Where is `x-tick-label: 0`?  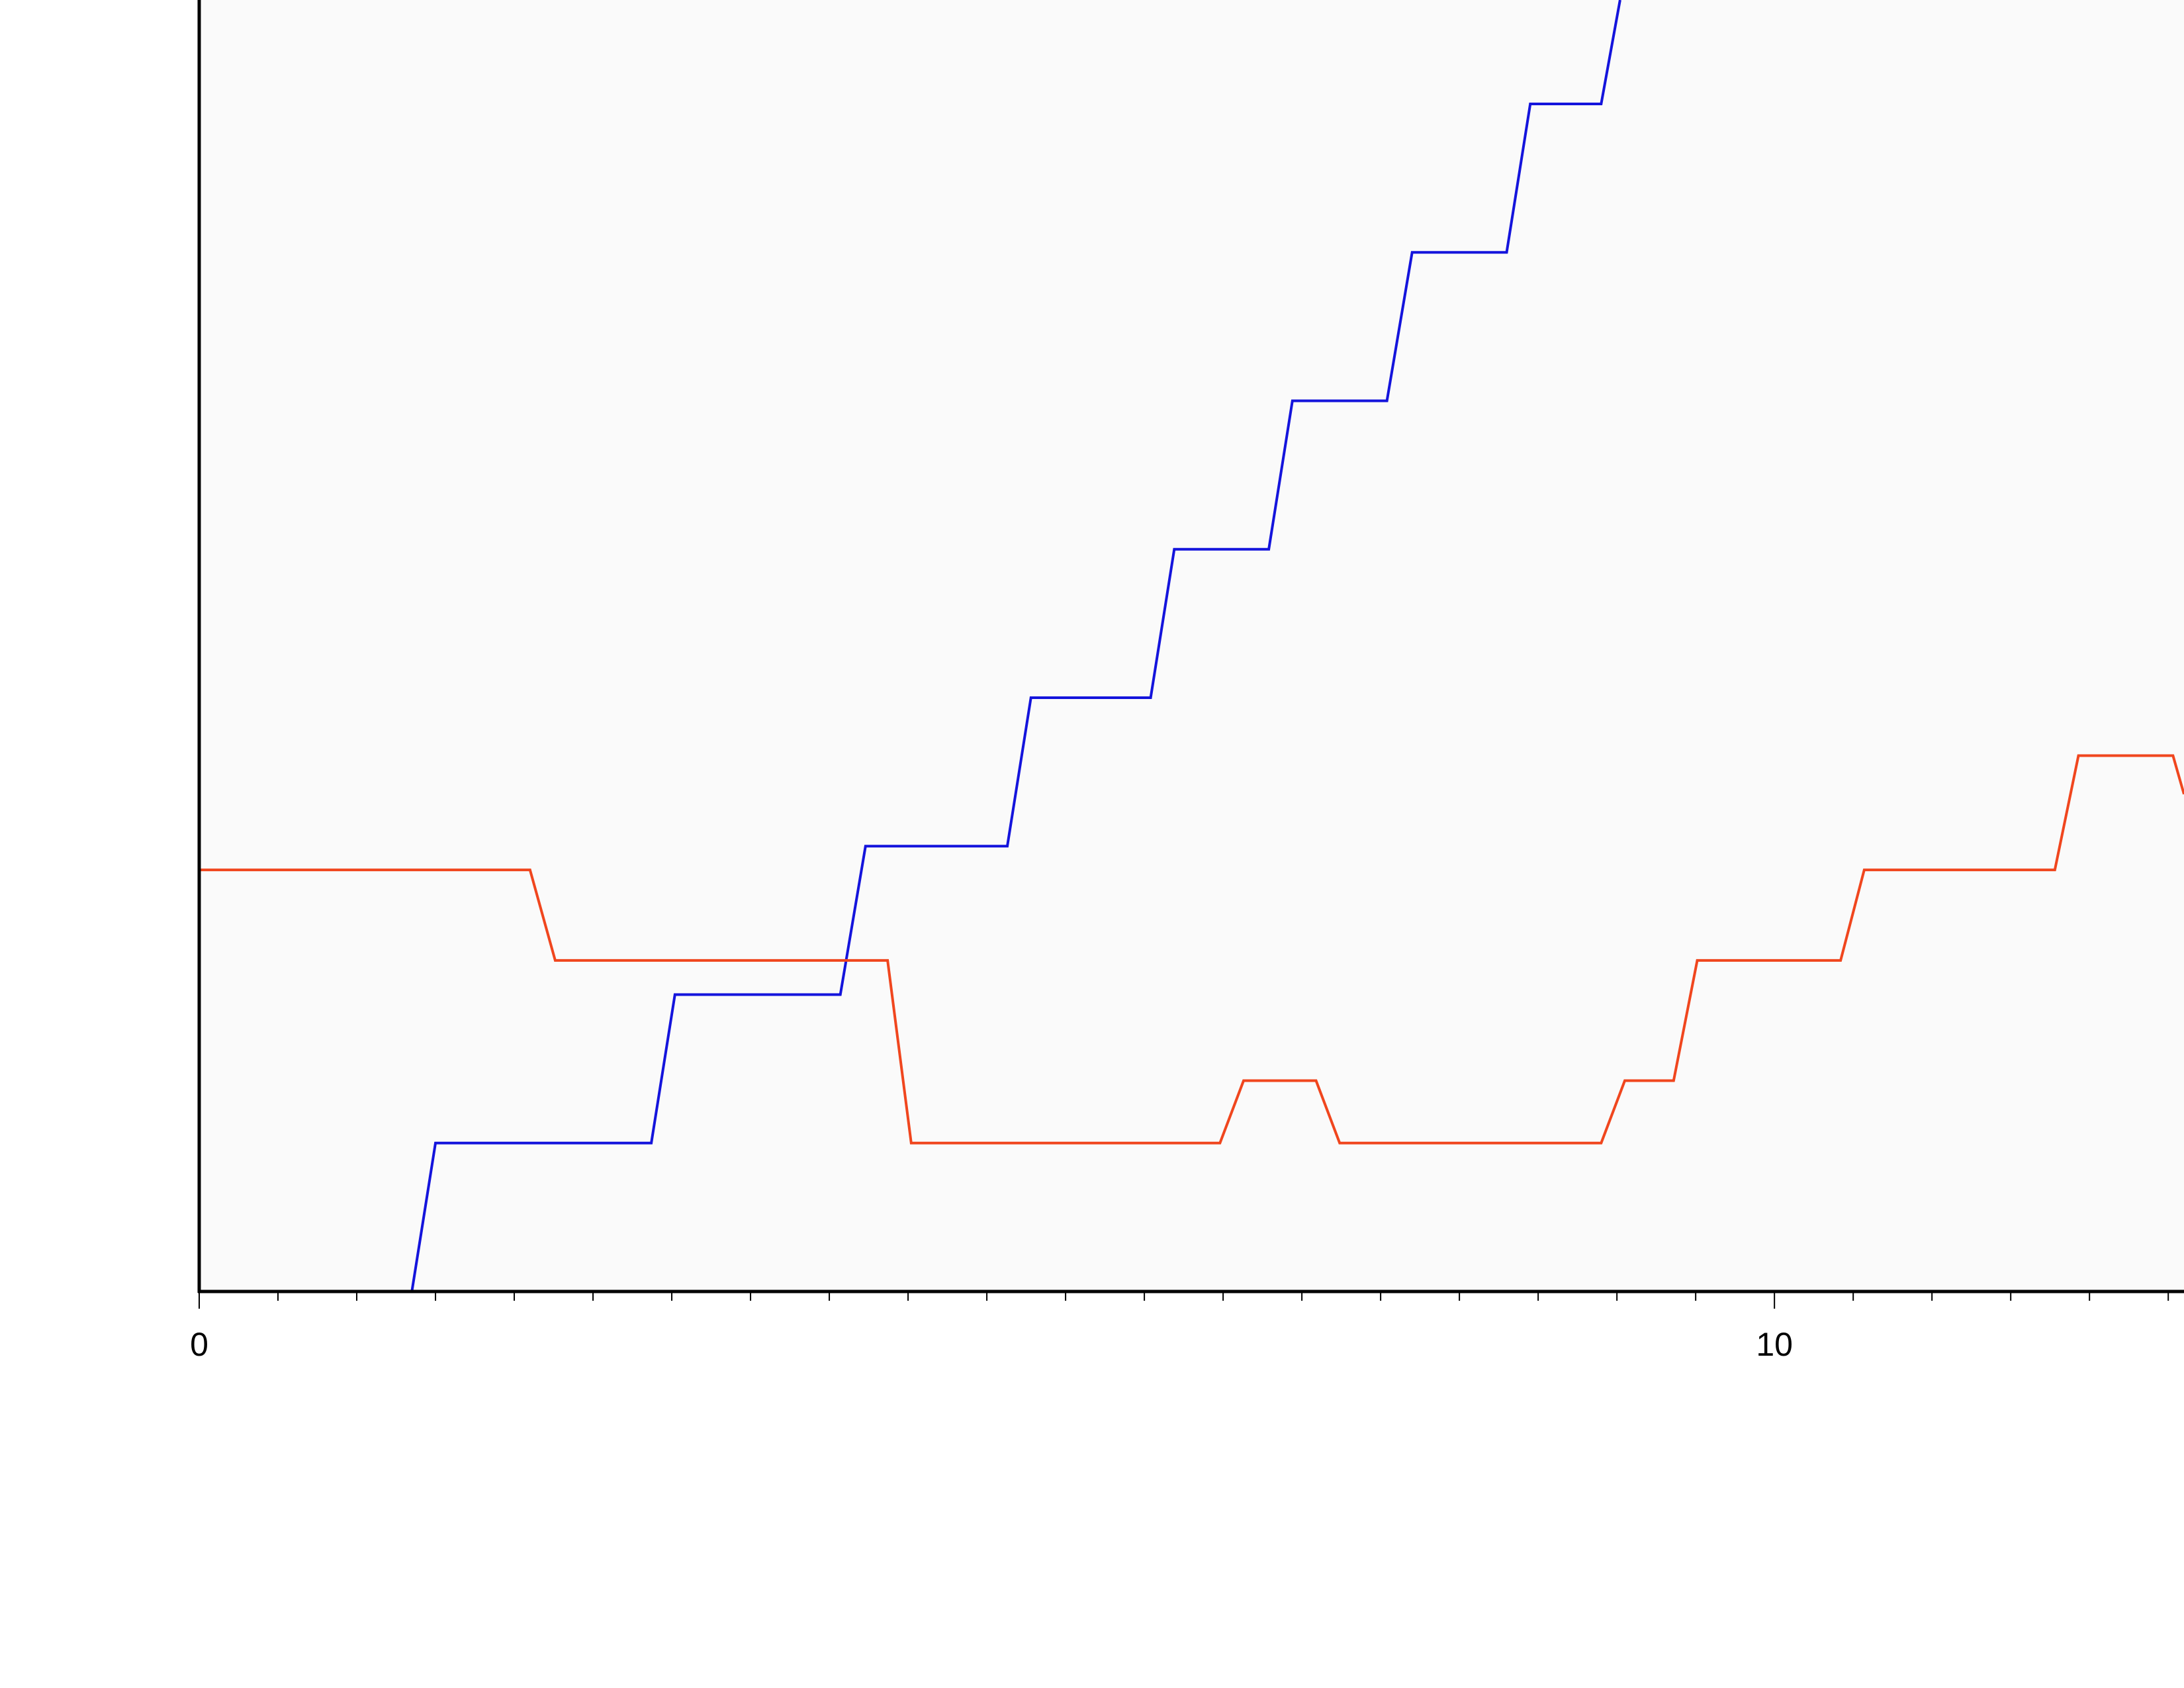 x-tick-label: 0 is located at coordinates (199, 1344).